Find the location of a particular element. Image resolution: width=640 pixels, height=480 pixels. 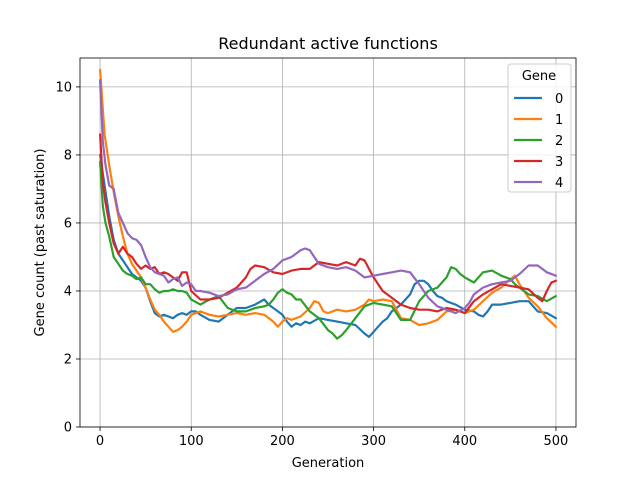

legend-label-gene-0: 0 is located at coordinates (559, 99).